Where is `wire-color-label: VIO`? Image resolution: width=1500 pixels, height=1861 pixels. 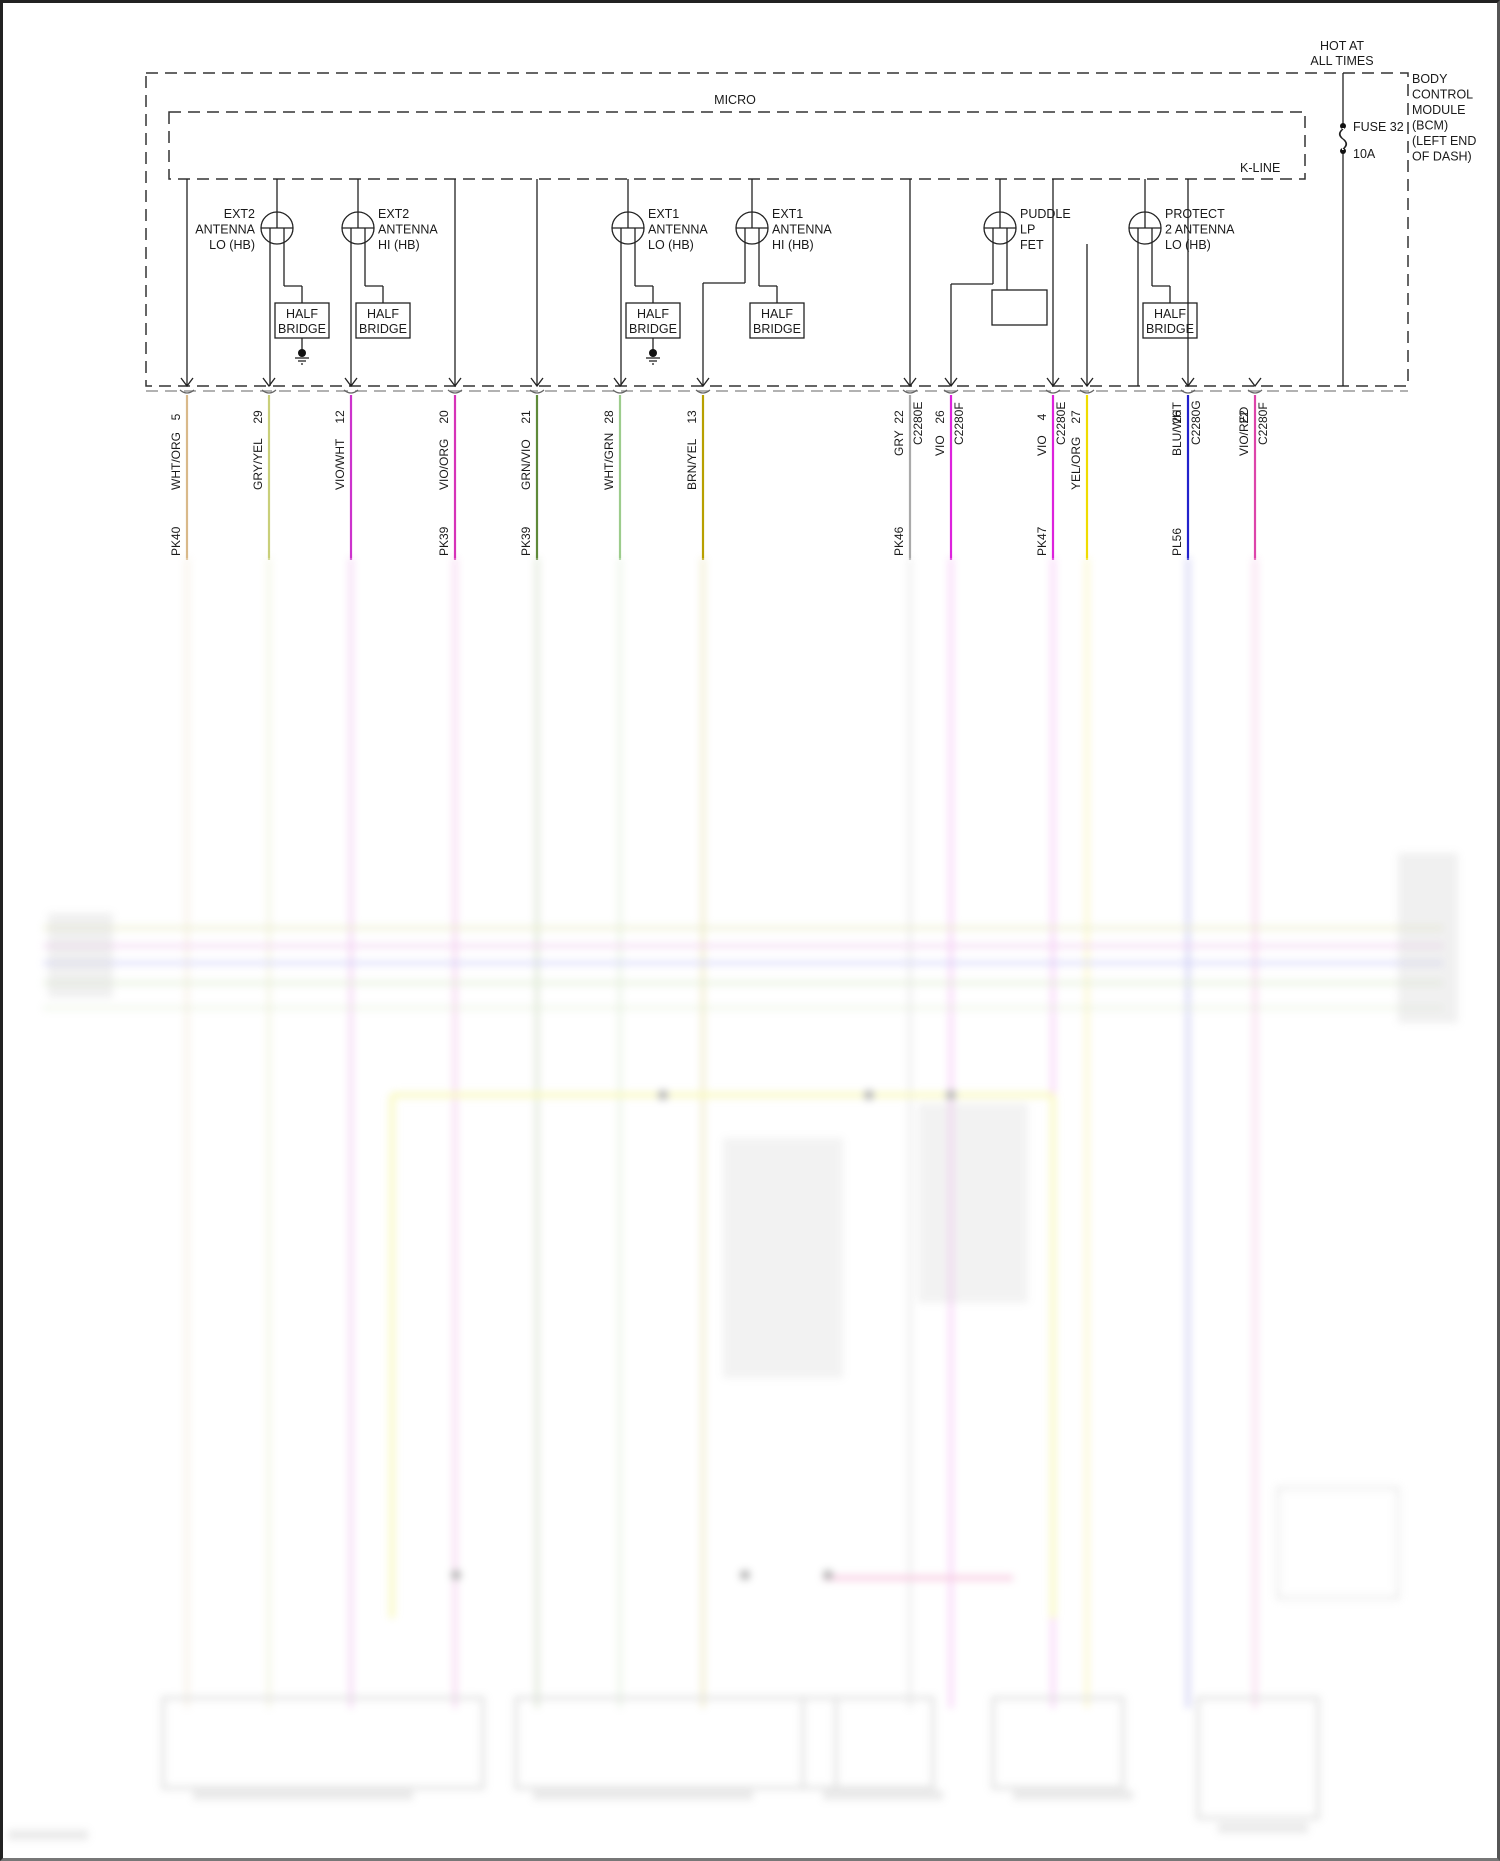 wire-color-label: VIO is located at coordinates (940, 445).